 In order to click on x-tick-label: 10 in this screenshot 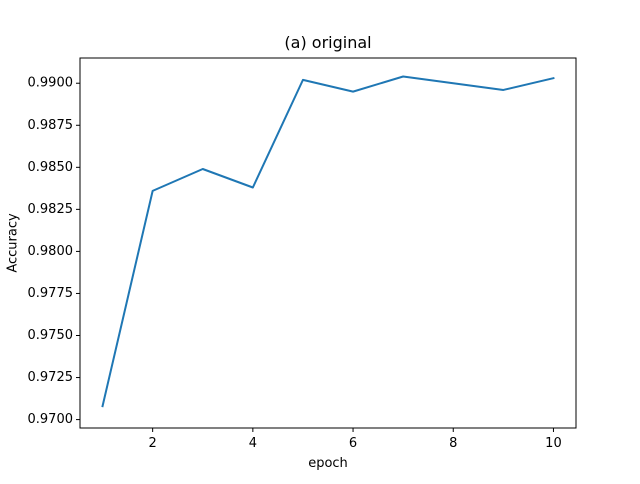, I will do `click(553, 443)`.